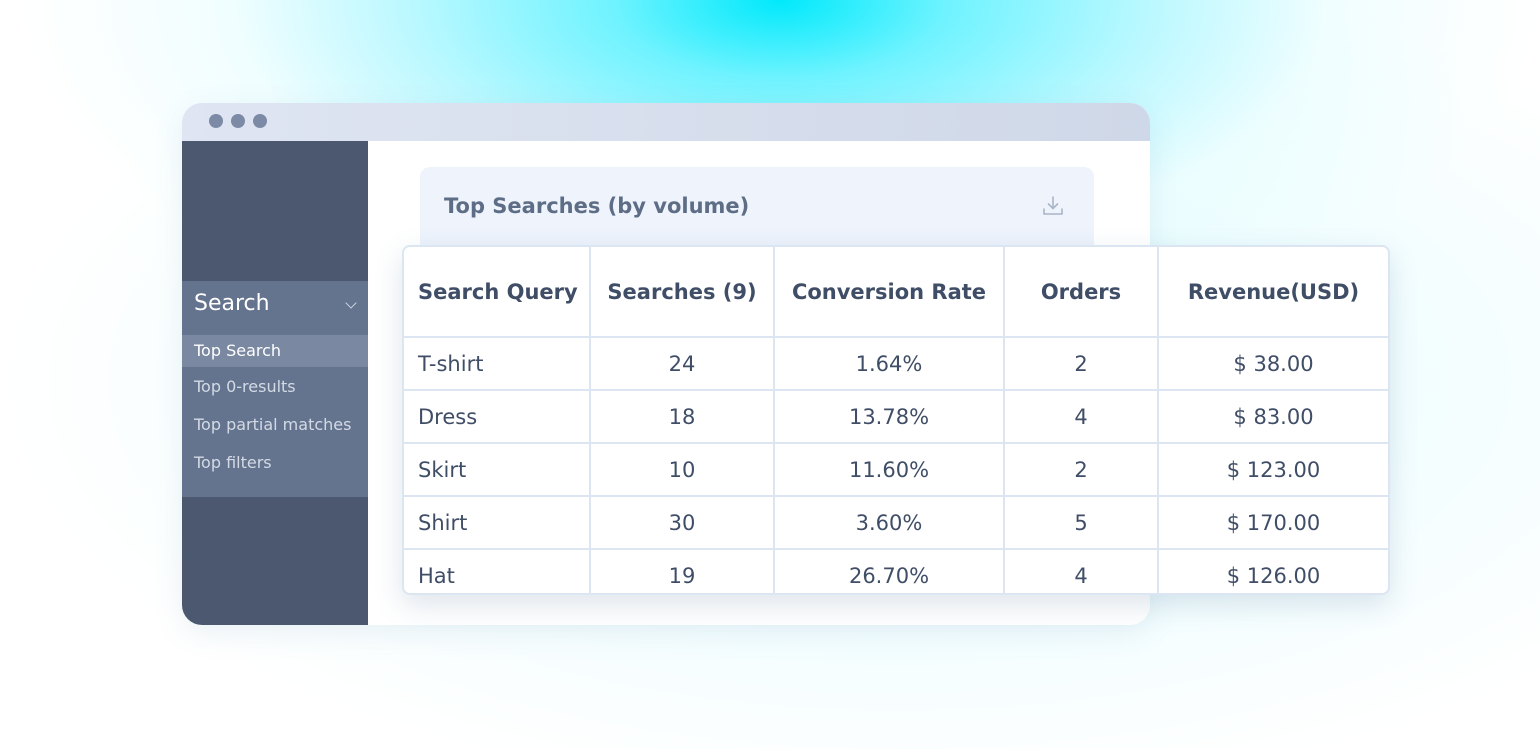  Describe the element at coordinates (497, 523) in the screenshot. I see `cell-search-query: Shirt` at that location.